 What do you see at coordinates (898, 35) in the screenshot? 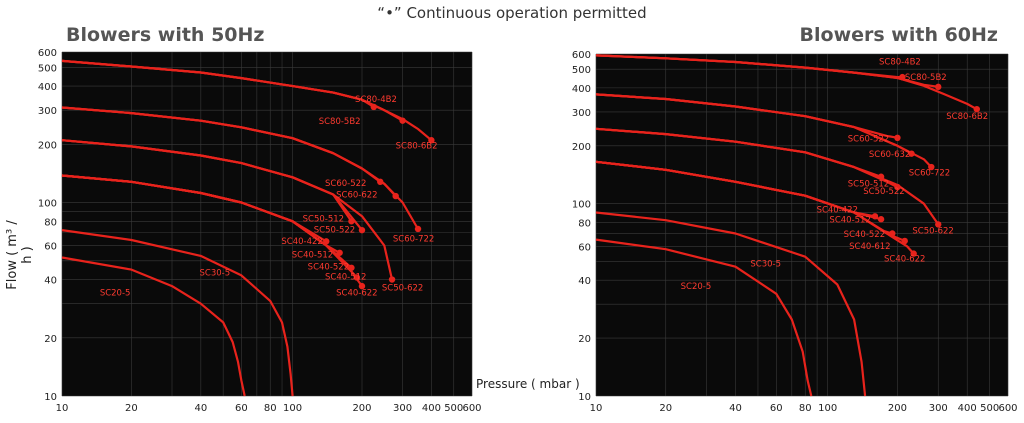
I see `chart-title-60hz: Blowers with 60Hz` at bounding box center [898, 35].